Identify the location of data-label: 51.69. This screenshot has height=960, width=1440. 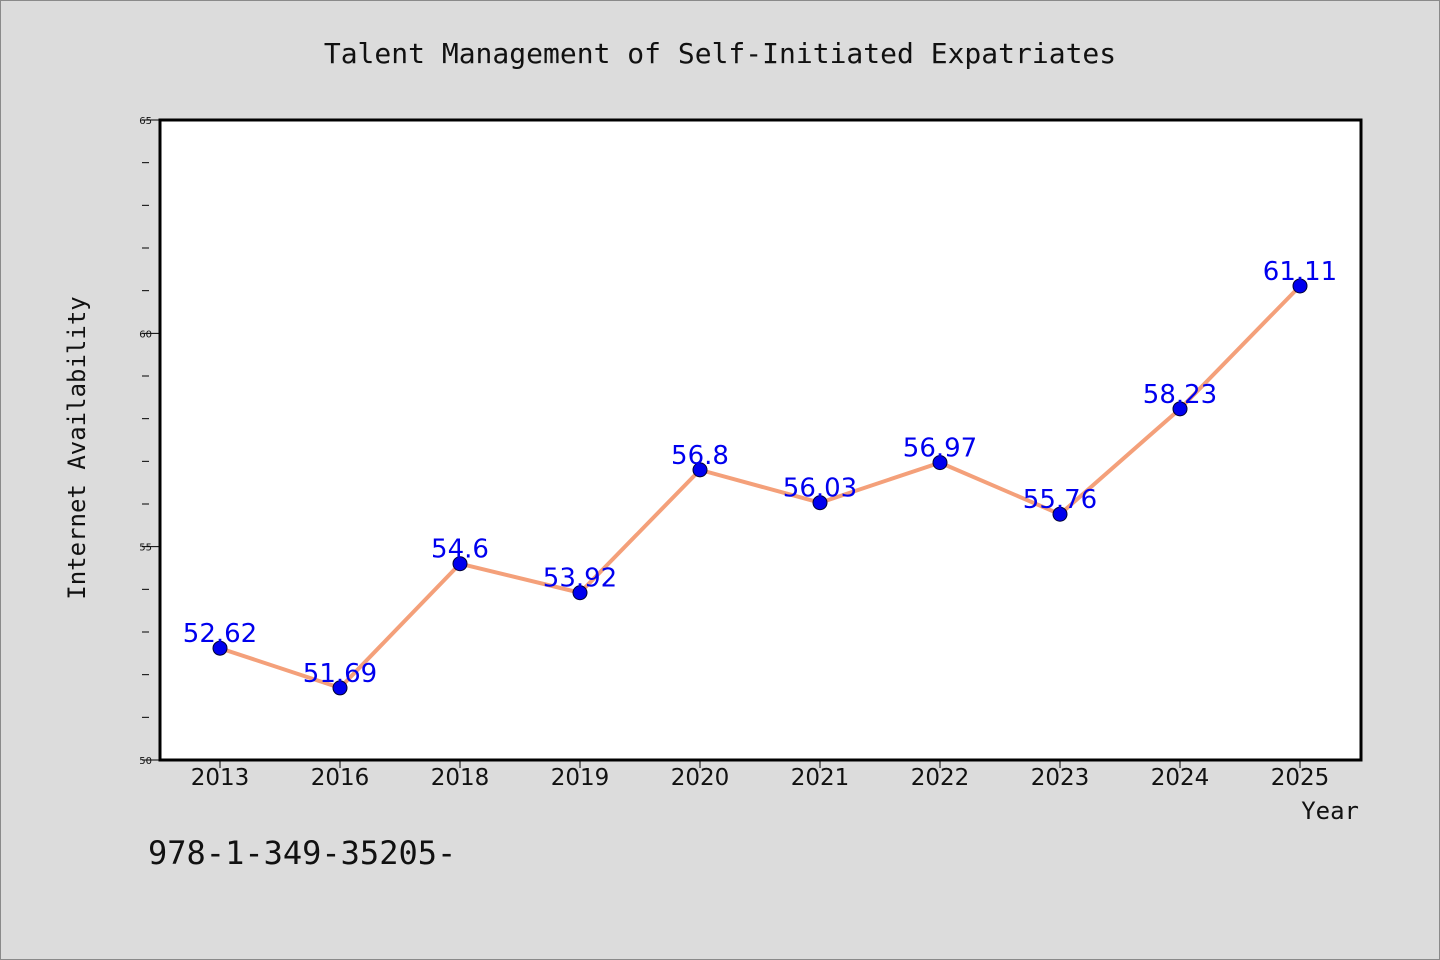
(340, 674).